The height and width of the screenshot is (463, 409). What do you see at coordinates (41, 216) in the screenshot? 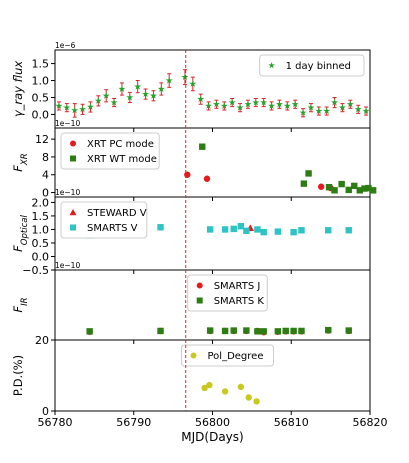
I see `y-tick-label: 1.5` at bounding box center [41, 216].